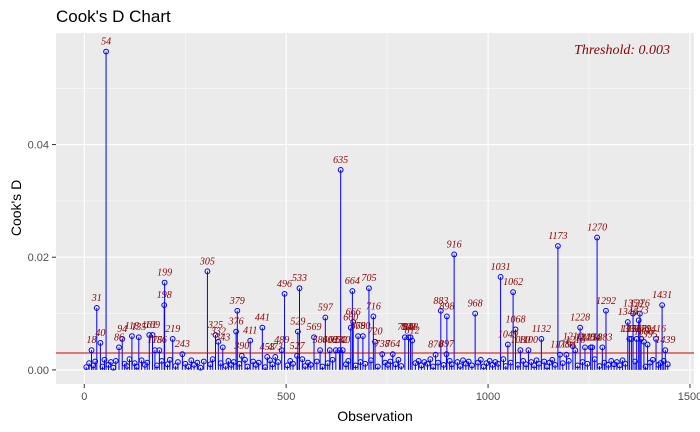 Image resolution: width=700 pixels, height=432 pixels. I want to click on point-label: 623, so click(335, 340).